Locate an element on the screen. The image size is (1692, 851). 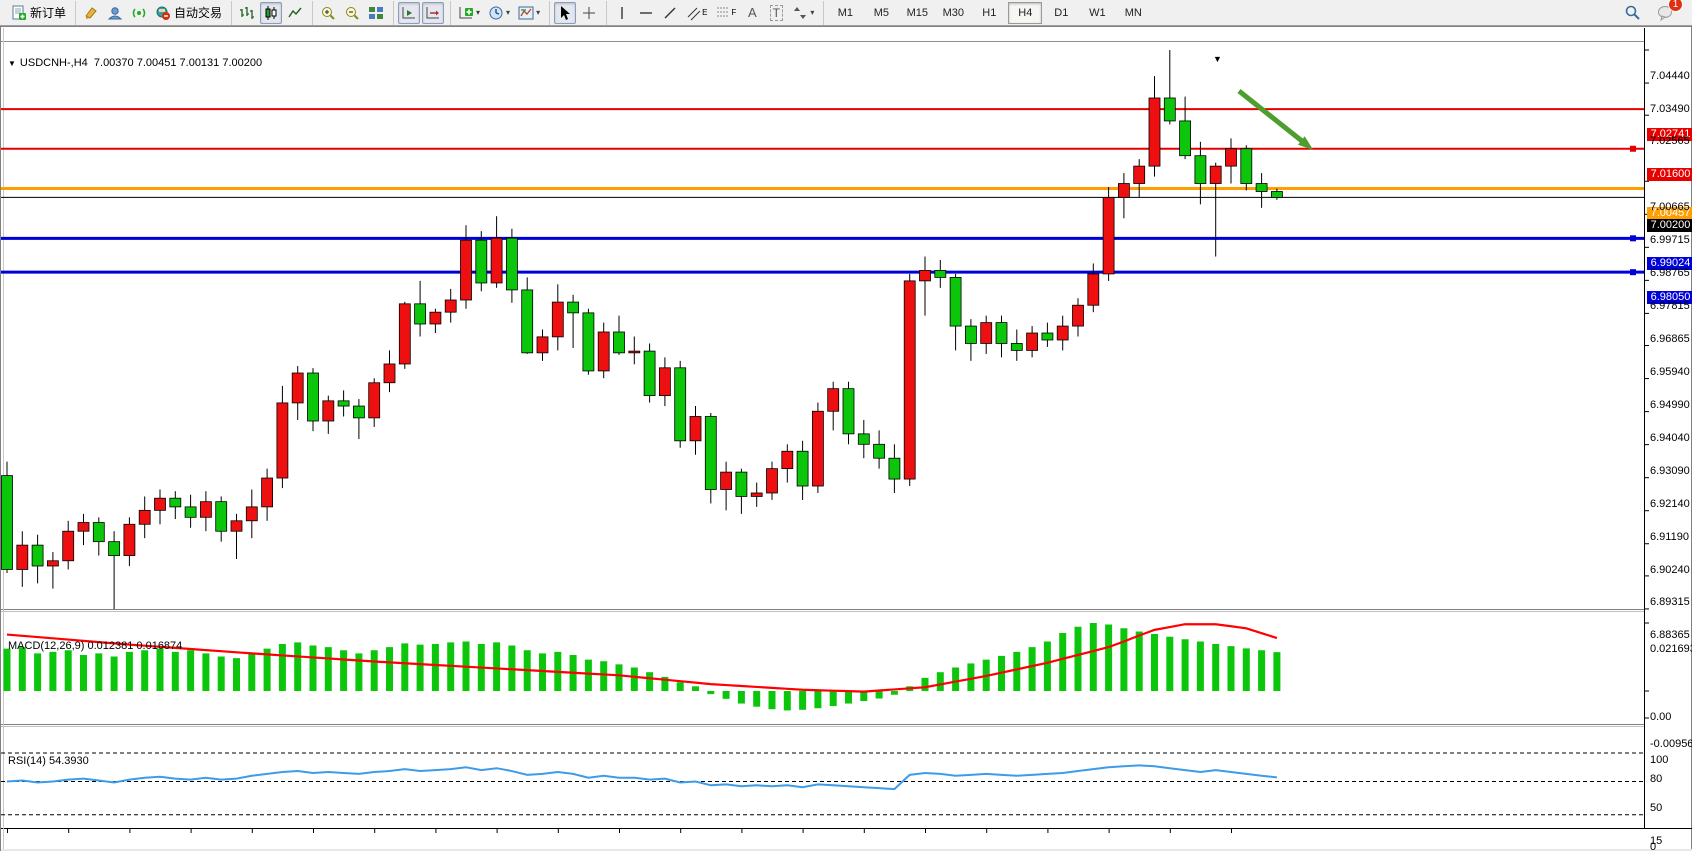
notifications-button: 1 is located at coordinates (1668, 12).